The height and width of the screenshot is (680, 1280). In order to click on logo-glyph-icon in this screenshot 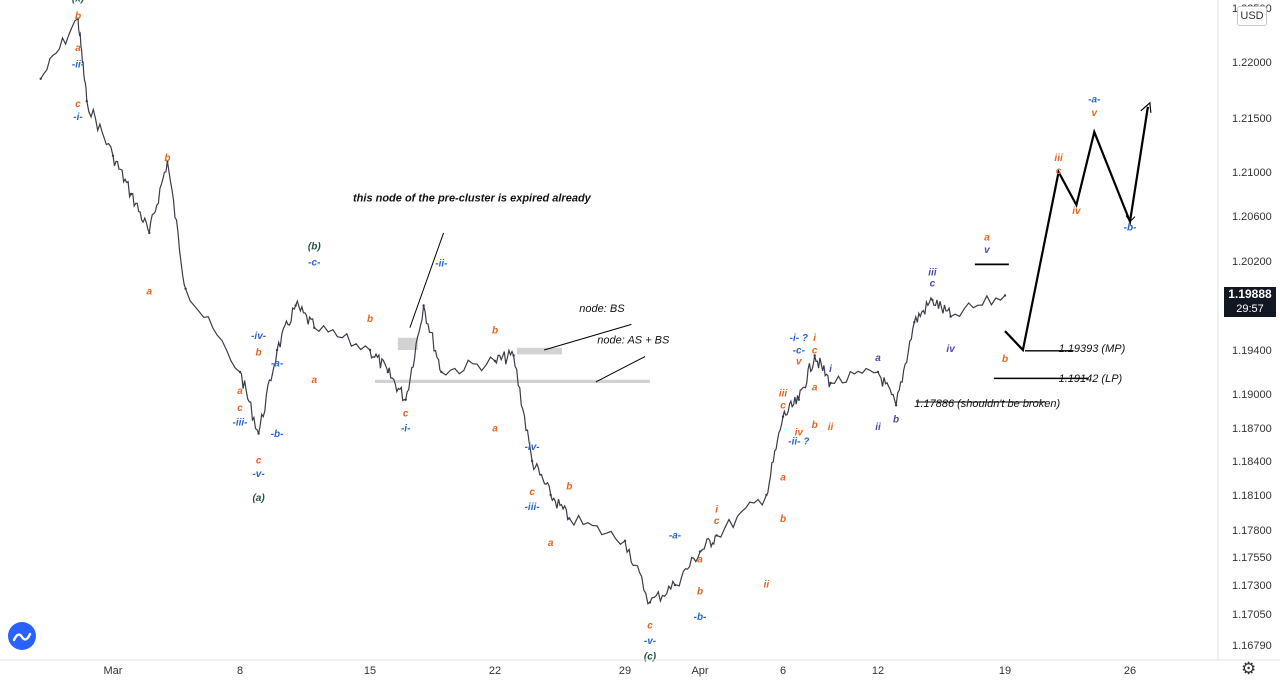, I will do `click(22, 637)`.